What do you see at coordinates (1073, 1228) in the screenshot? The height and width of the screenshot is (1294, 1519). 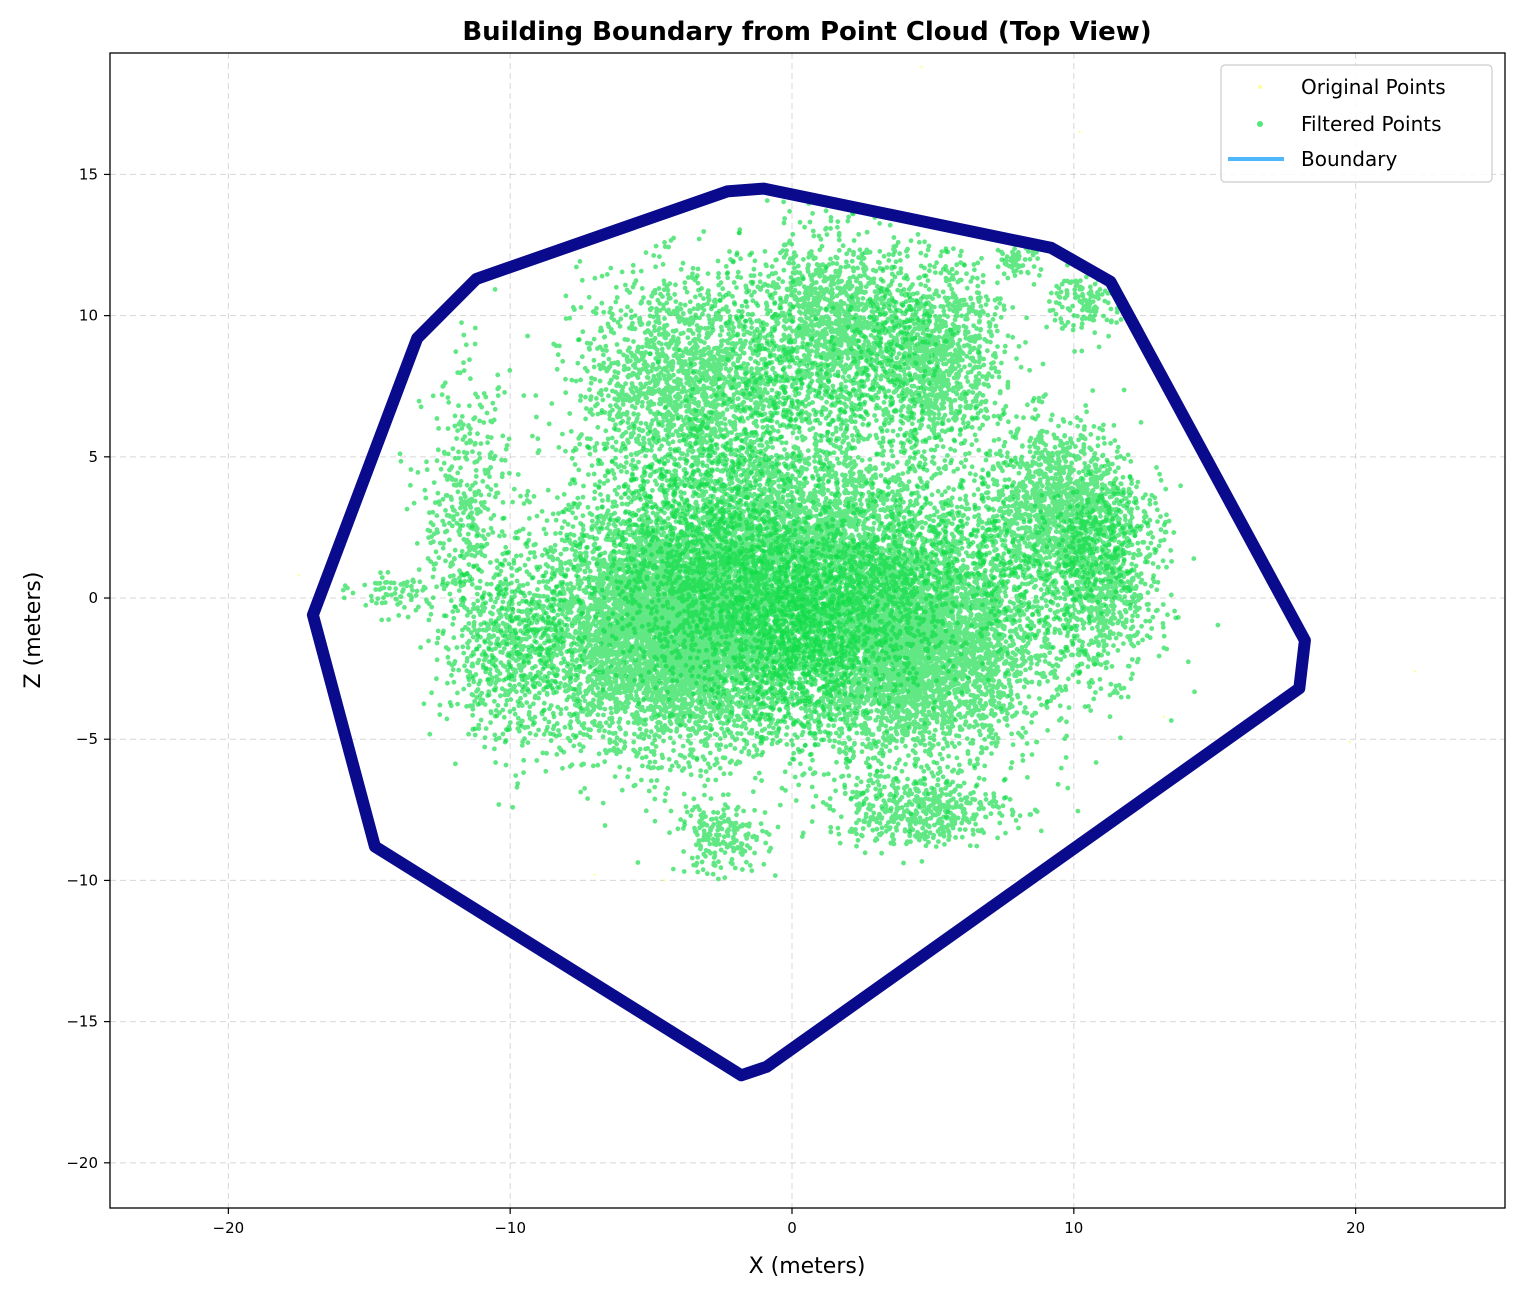 I see `x-tick-label: 10` at bounding box center [1073, 1228].